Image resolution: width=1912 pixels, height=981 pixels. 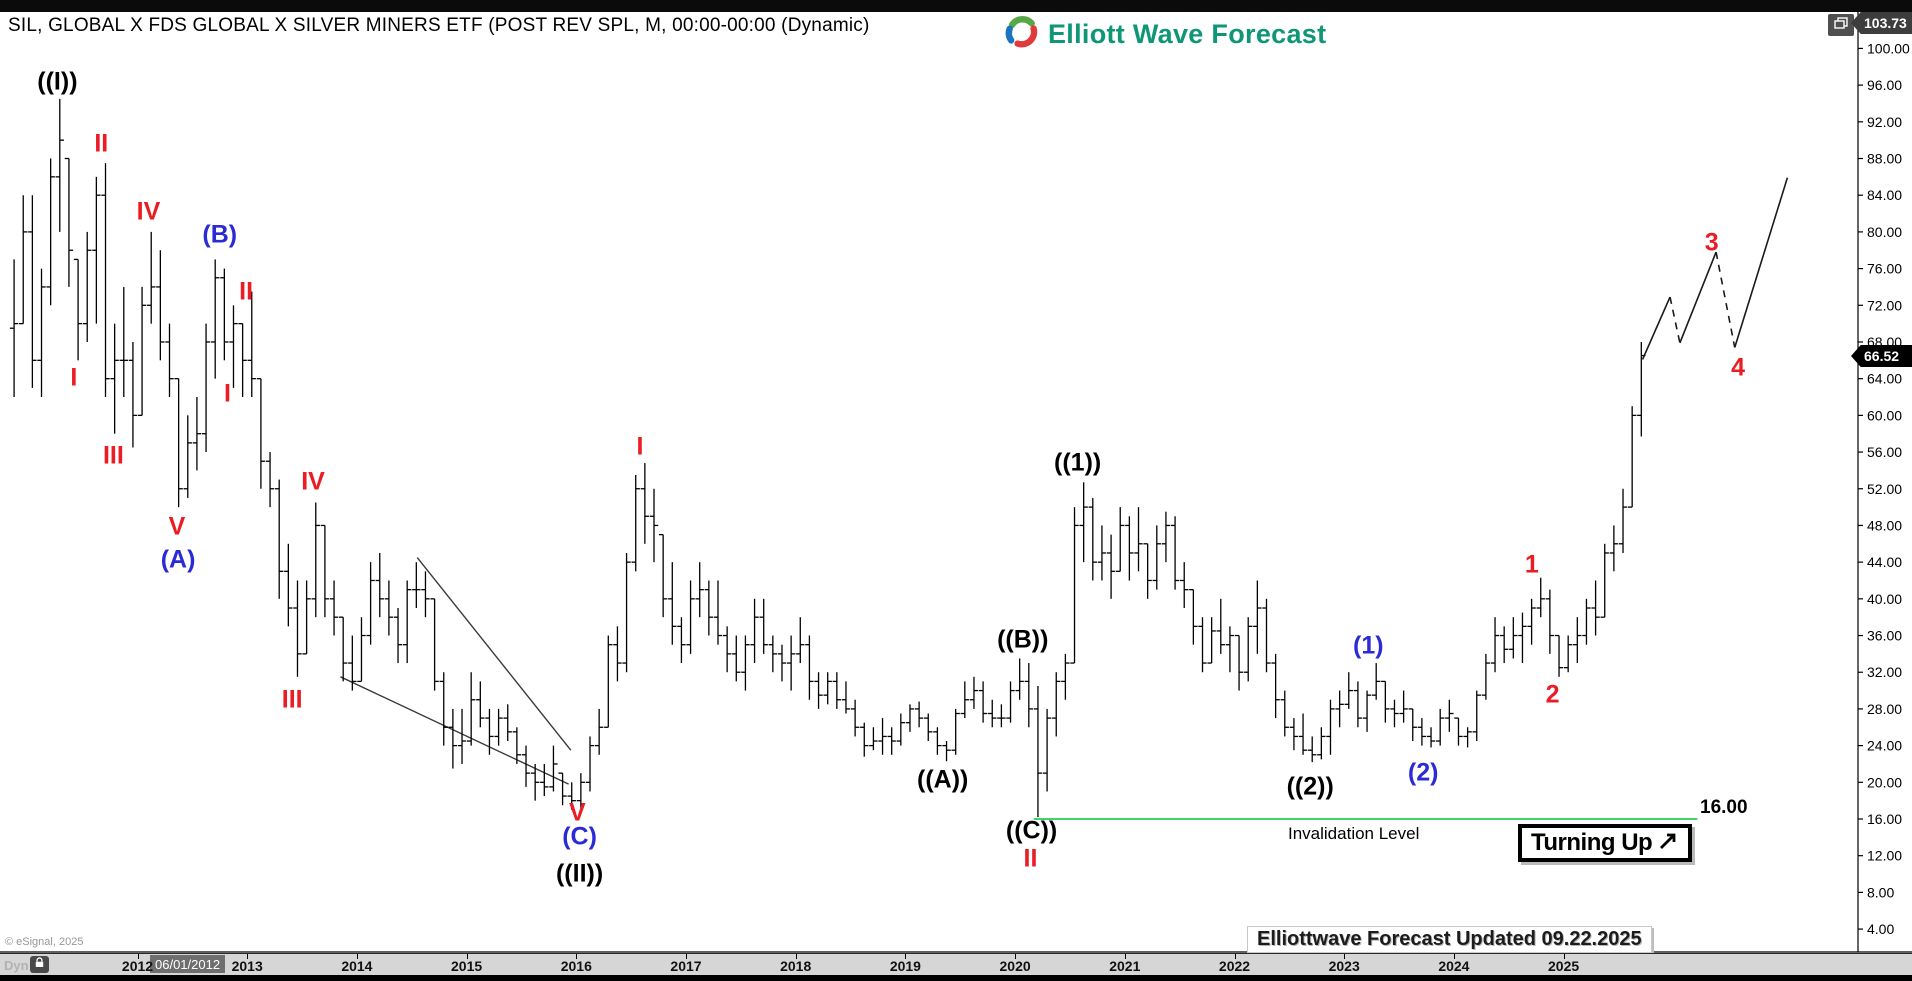 What do you see at coordinates (1449, 939) in the screenshot?
I see `updated-note: Elliottwave Forecast Updated 09.22.2025` at bounding box center [1449, 939].